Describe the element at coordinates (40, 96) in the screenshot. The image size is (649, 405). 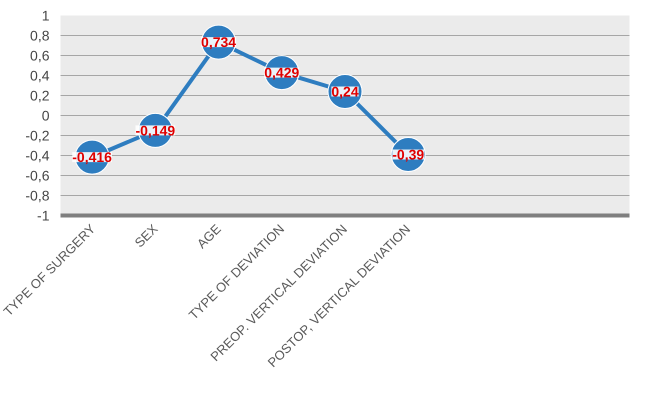
I see `y-tick-label: 0,2` at that location.